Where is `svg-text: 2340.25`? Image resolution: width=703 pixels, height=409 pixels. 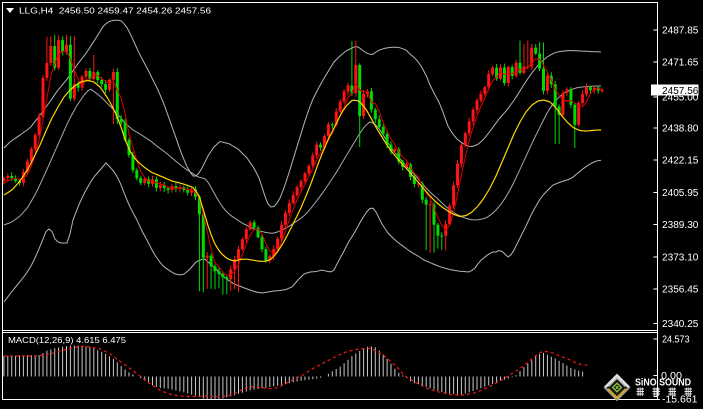 svg-text: 2340.25 is located at coordinates (680, 324).